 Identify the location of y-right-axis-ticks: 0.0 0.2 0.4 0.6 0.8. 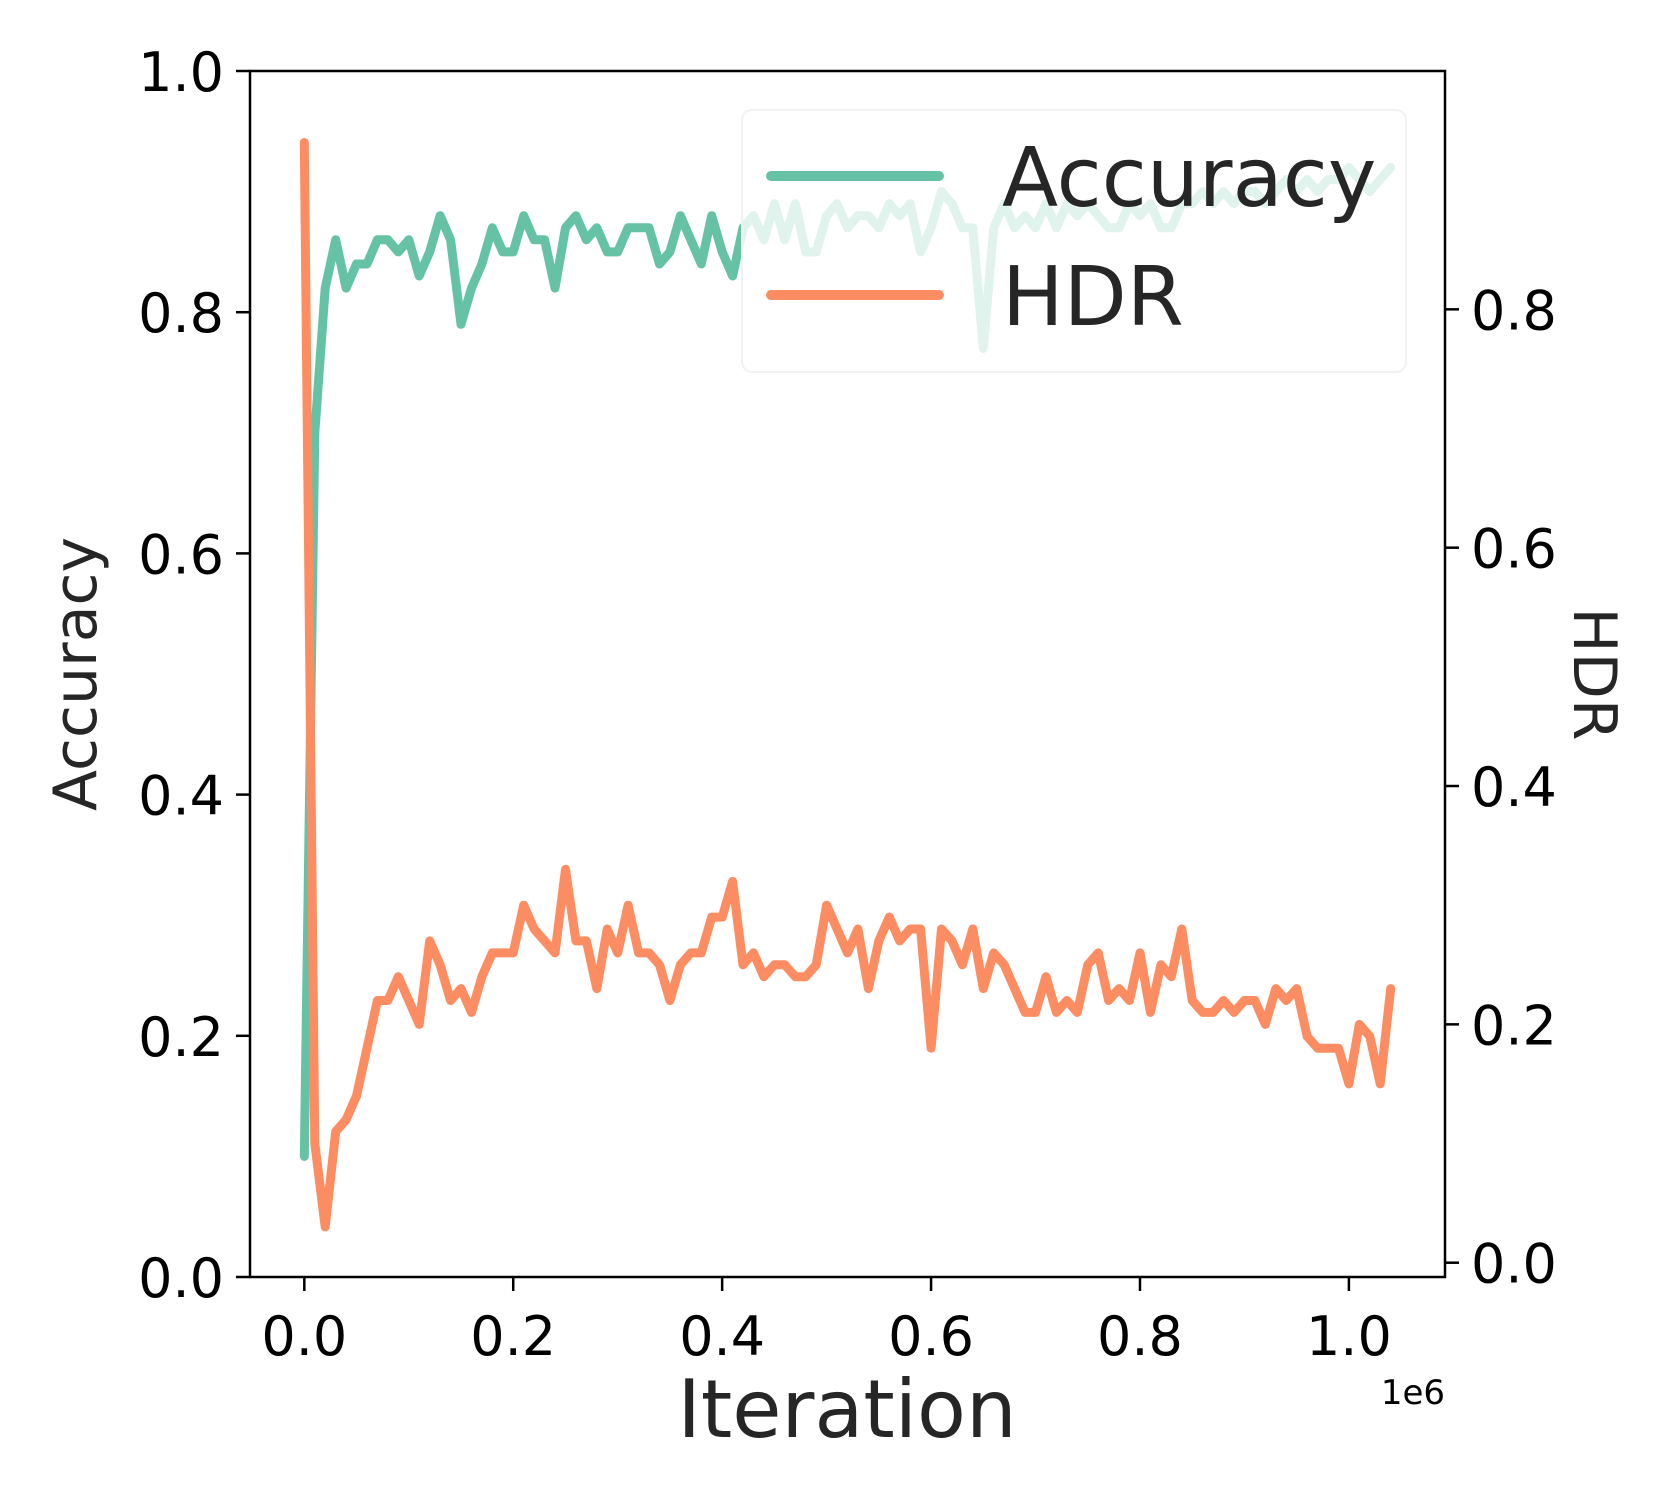
(1501, 787).